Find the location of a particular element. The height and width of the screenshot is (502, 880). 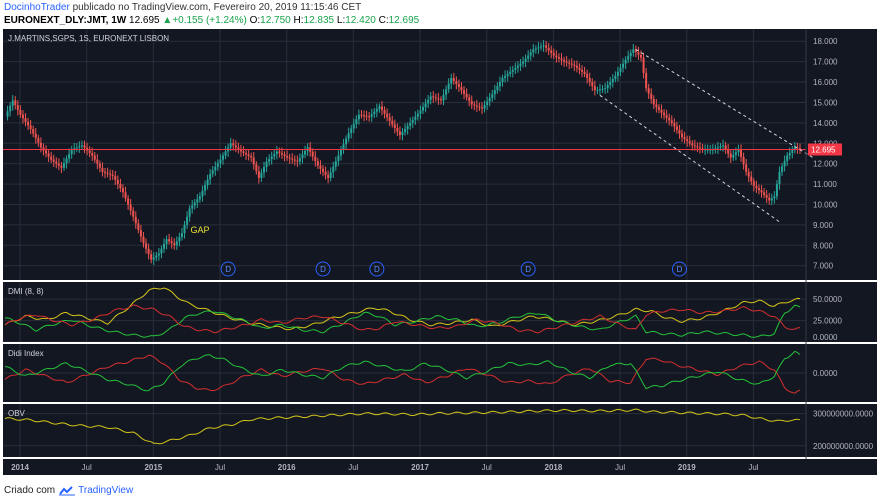

obv-line is located at coordinates (402, 426).